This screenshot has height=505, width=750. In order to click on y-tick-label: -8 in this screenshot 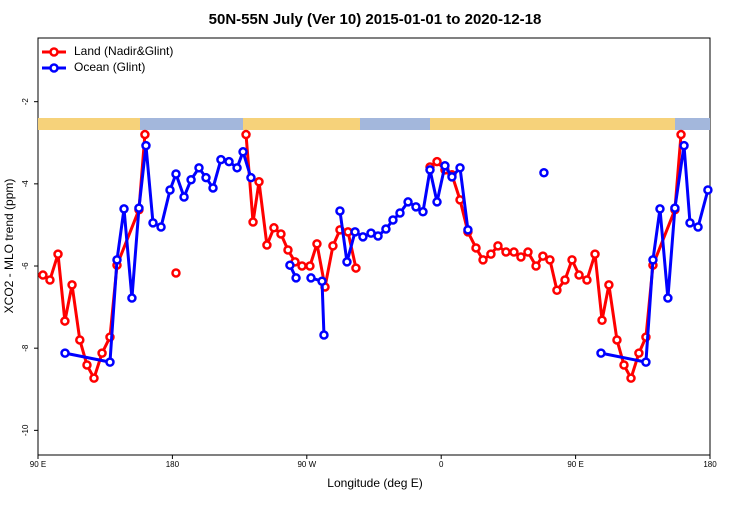, I will do `click(25, 348)`.